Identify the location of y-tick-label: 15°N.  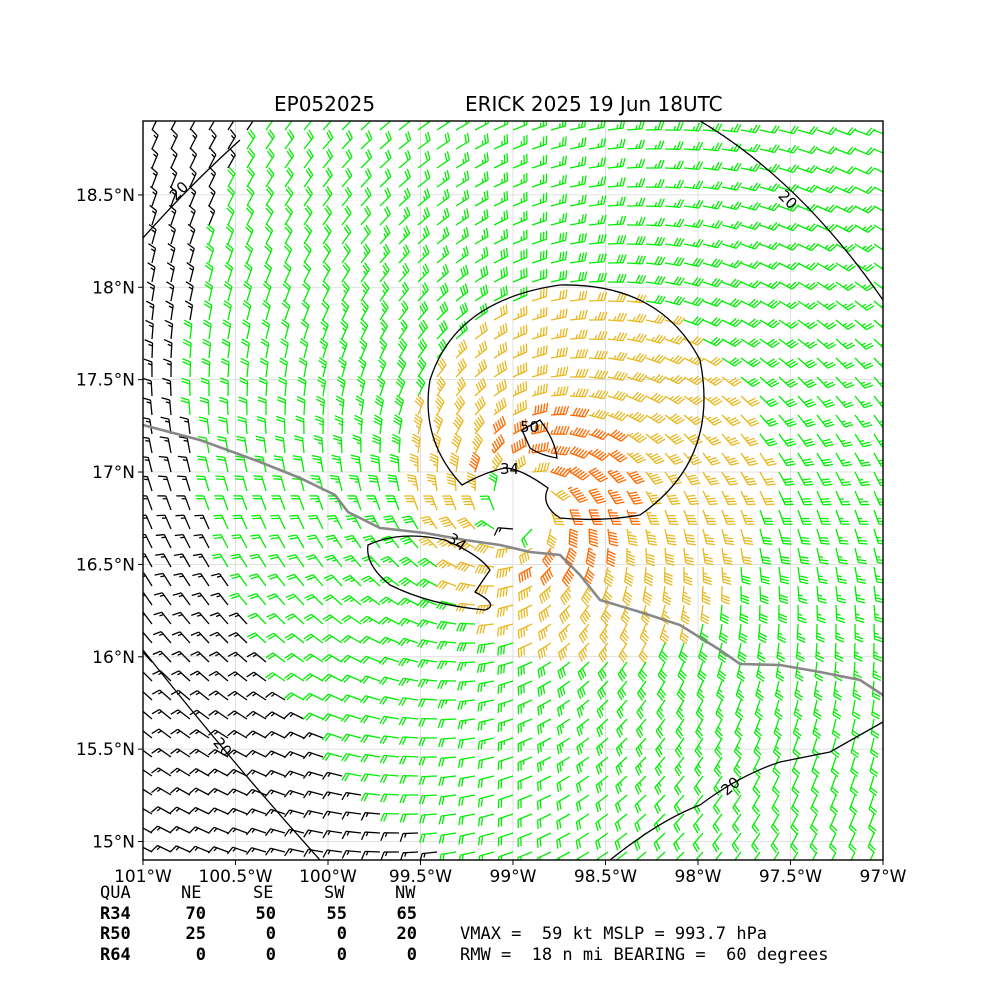
(113, 843).